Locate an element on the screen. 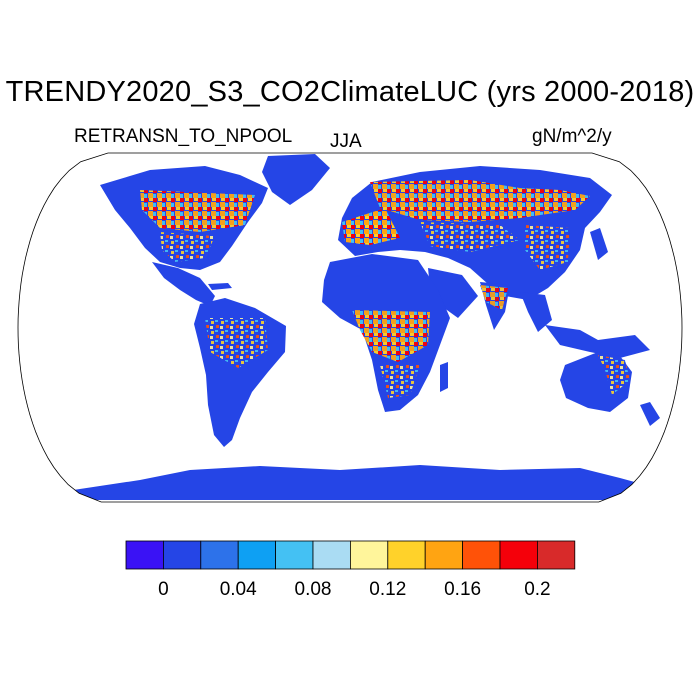 The width and height of the screenshot is (700, 700). variable-label: RETRANSN_TO_NPOOL is located at coordinates (183, 136).